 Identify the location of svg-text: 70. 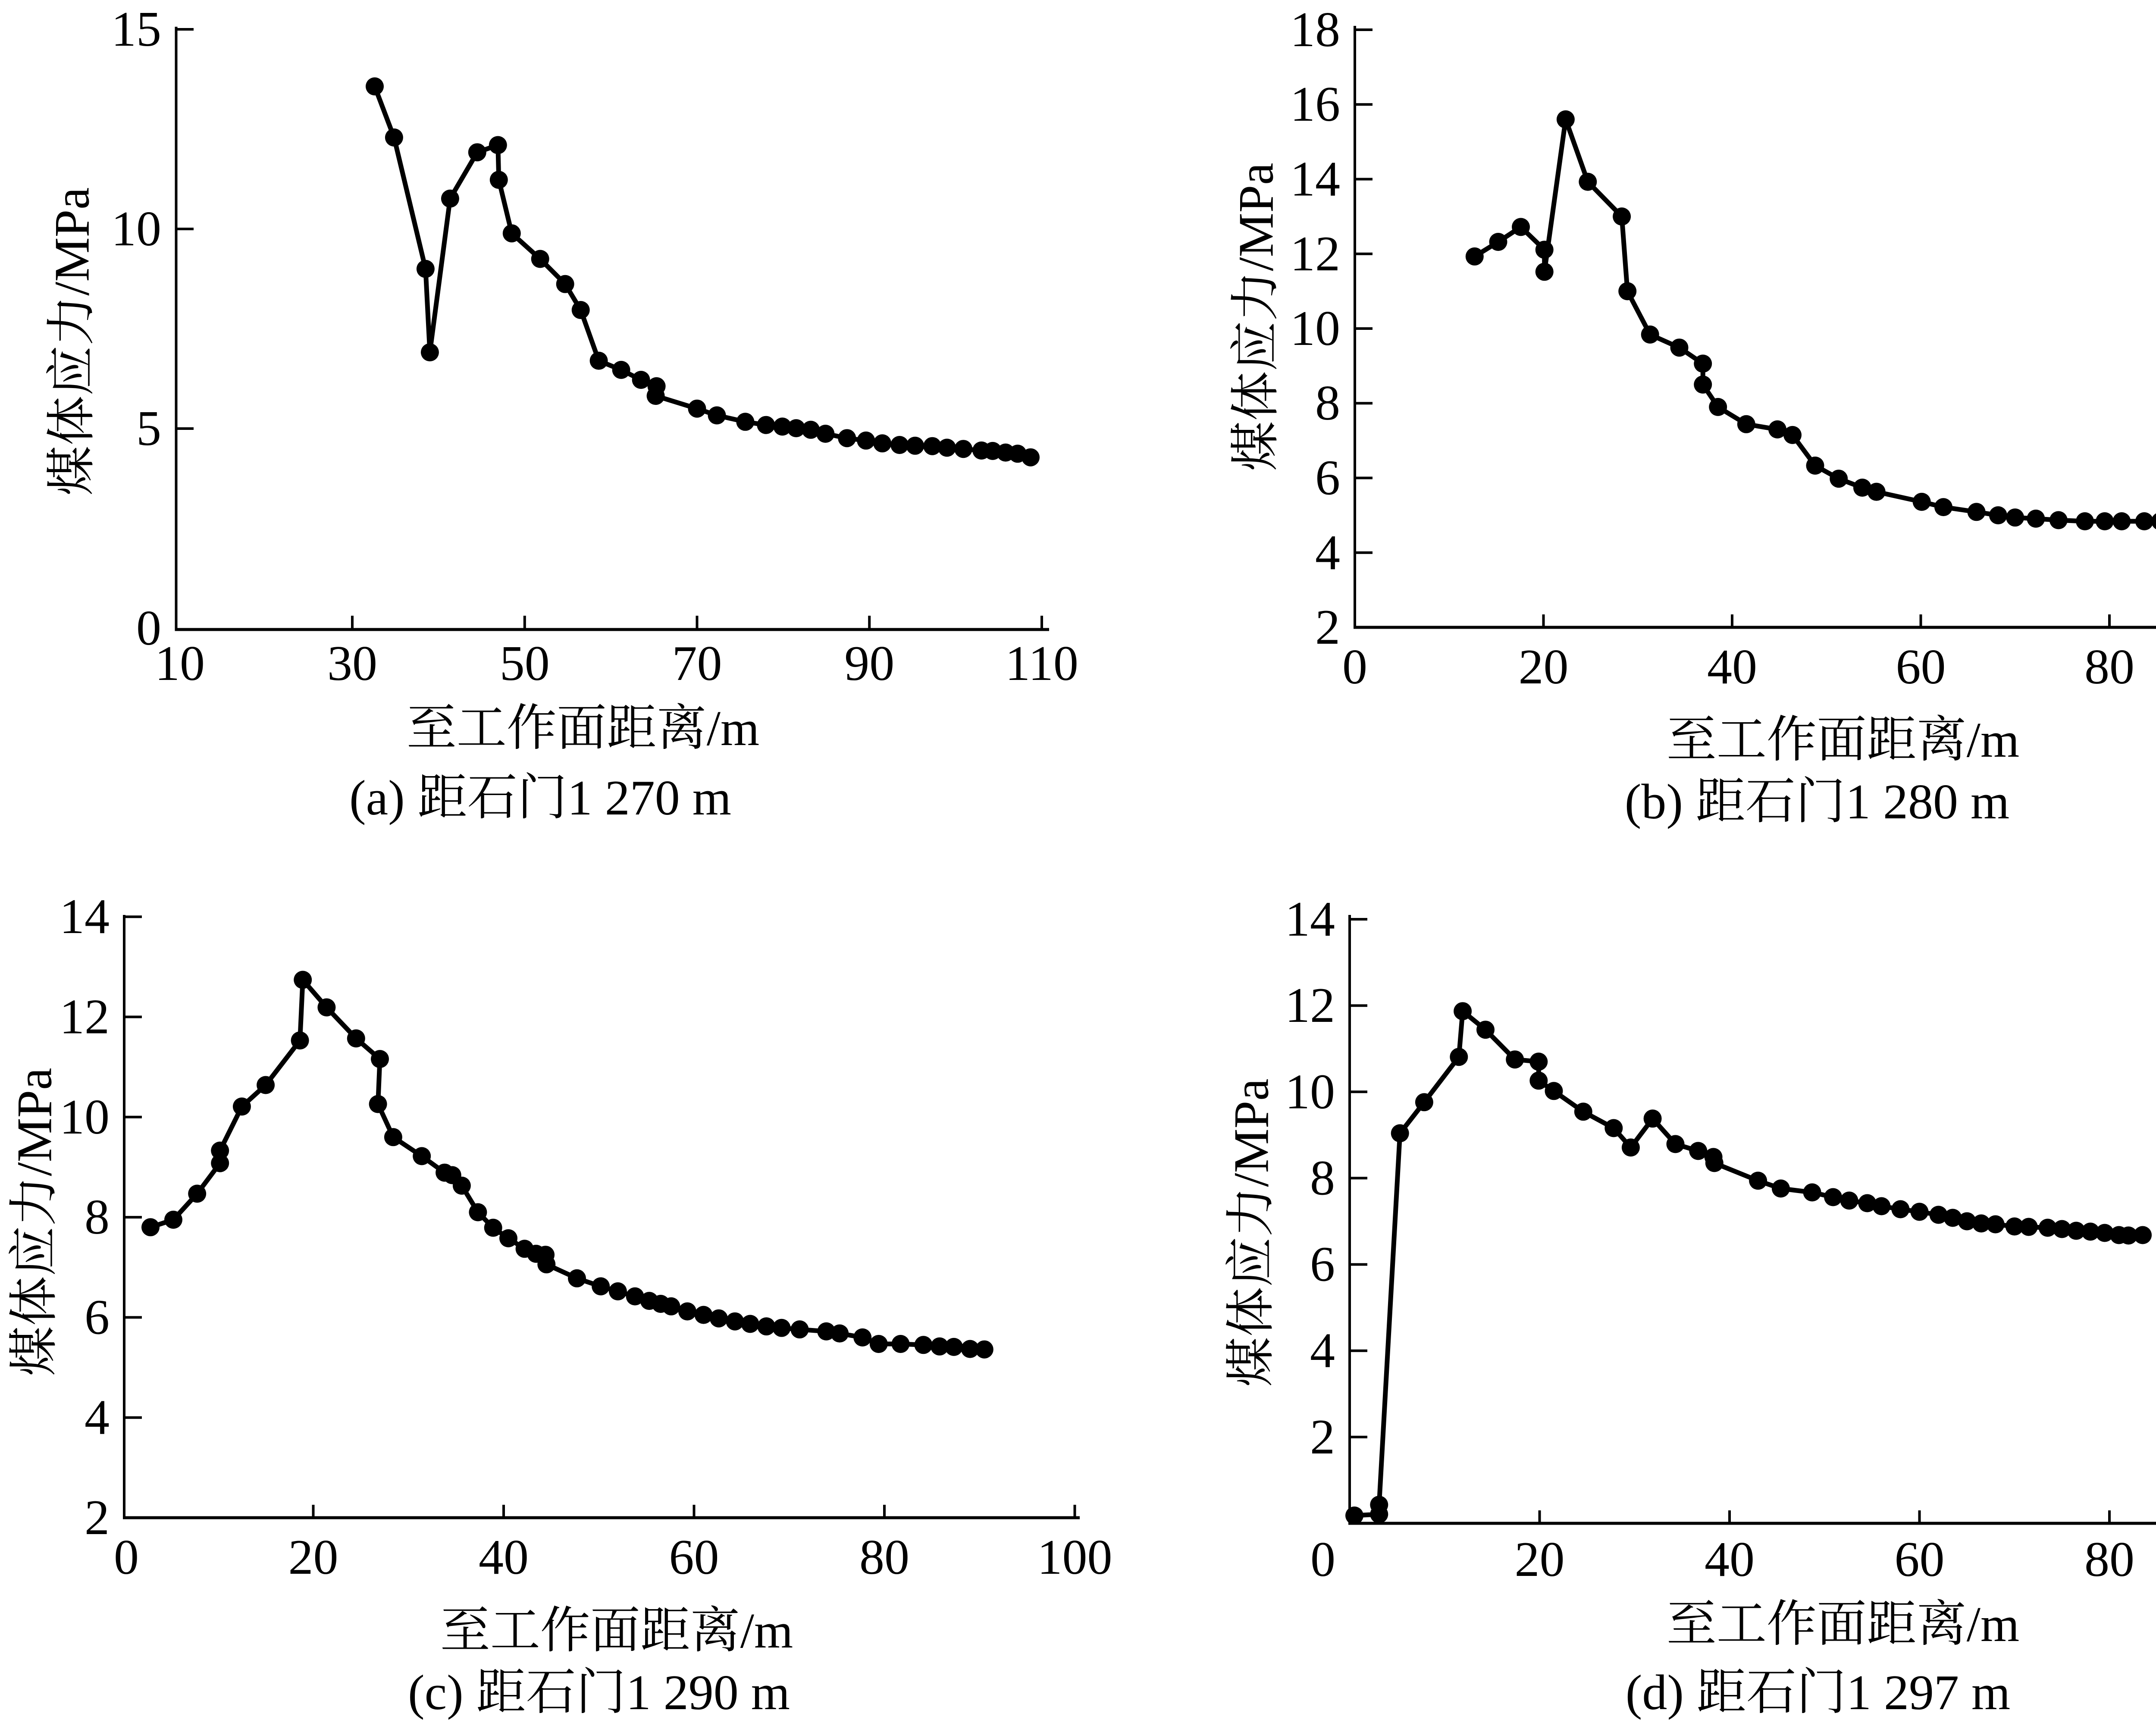
(697, 663).